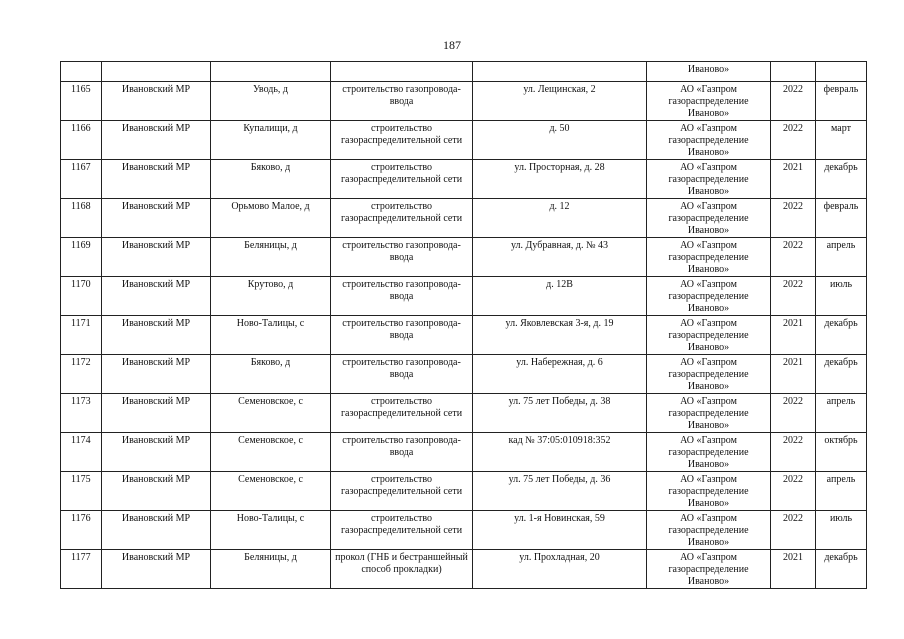 This screenshot has height=639, width=904. Describe the element at coordinates (81, 257) in the screenshot. I see `row-number-cell: 1169` at that location.